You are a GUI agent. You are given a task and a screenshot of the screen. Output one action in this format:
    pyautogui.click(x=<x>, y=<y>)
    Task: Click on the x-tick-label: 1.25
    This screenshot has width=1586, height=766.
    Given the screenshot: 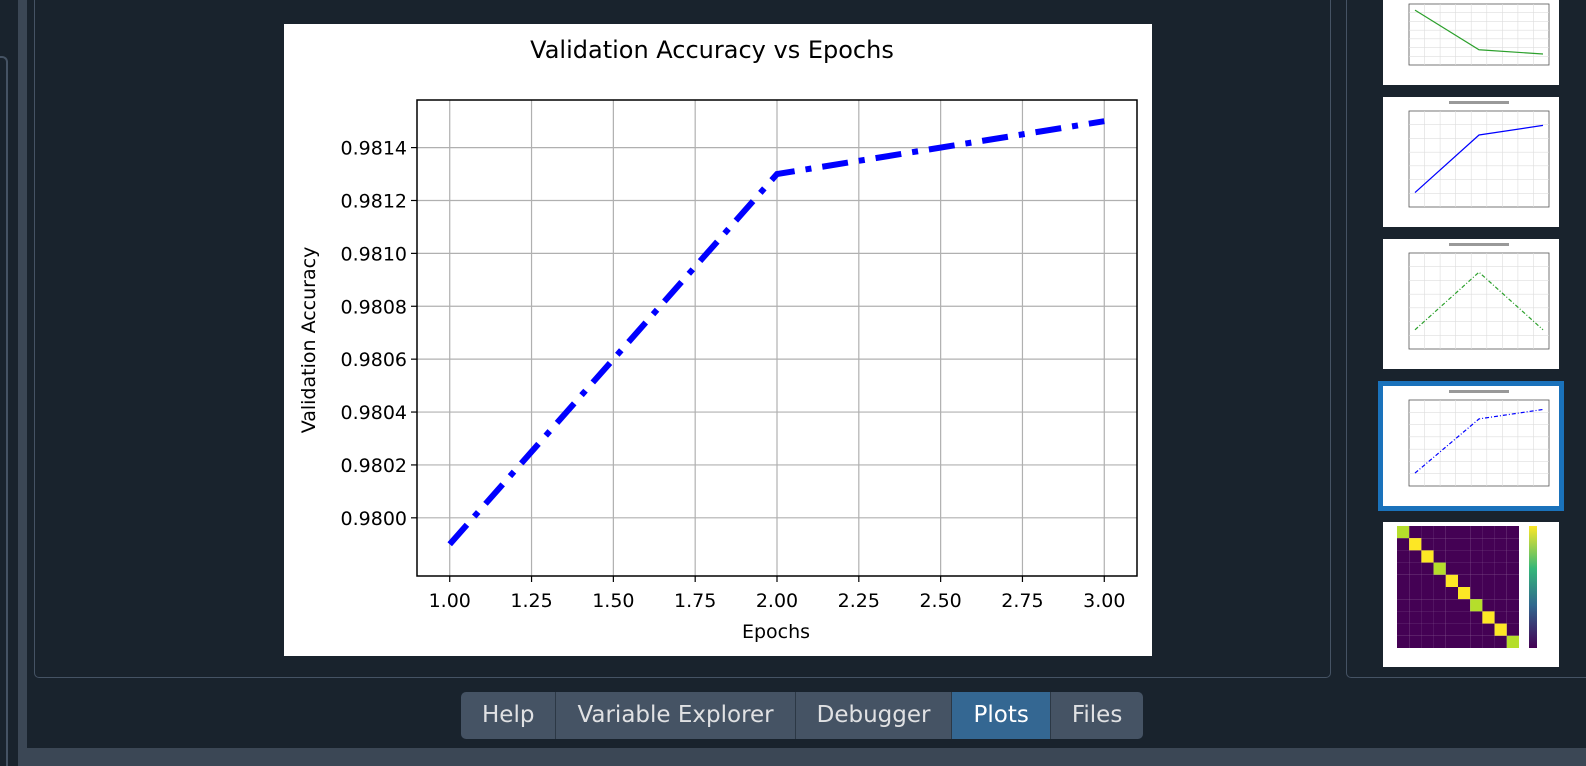 What is the action you would take?
    pyautogui.click(x=531, y=601)
    